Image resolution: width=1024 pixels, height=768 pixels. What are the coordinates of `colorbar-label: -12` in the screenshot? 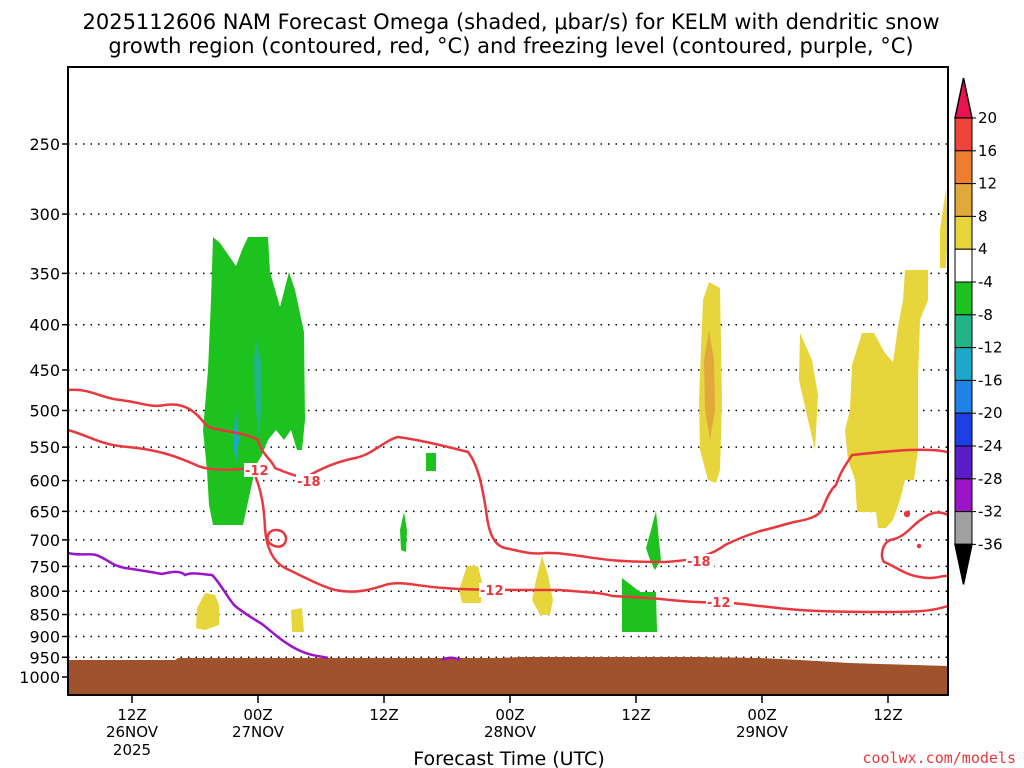 It's located at (990, 348).